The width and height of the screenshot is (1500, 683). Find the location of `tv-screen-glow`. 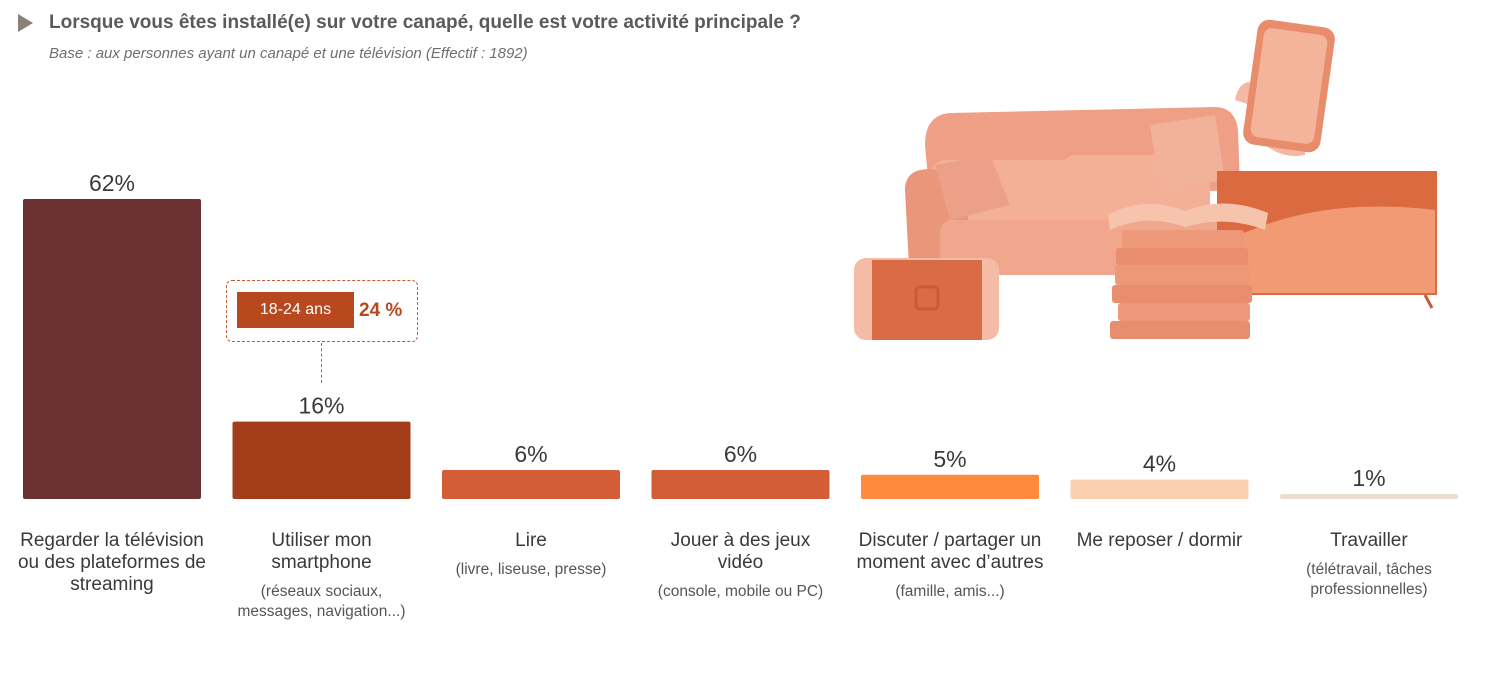

tv-screen-glow is located at coordinates (1327, 249).